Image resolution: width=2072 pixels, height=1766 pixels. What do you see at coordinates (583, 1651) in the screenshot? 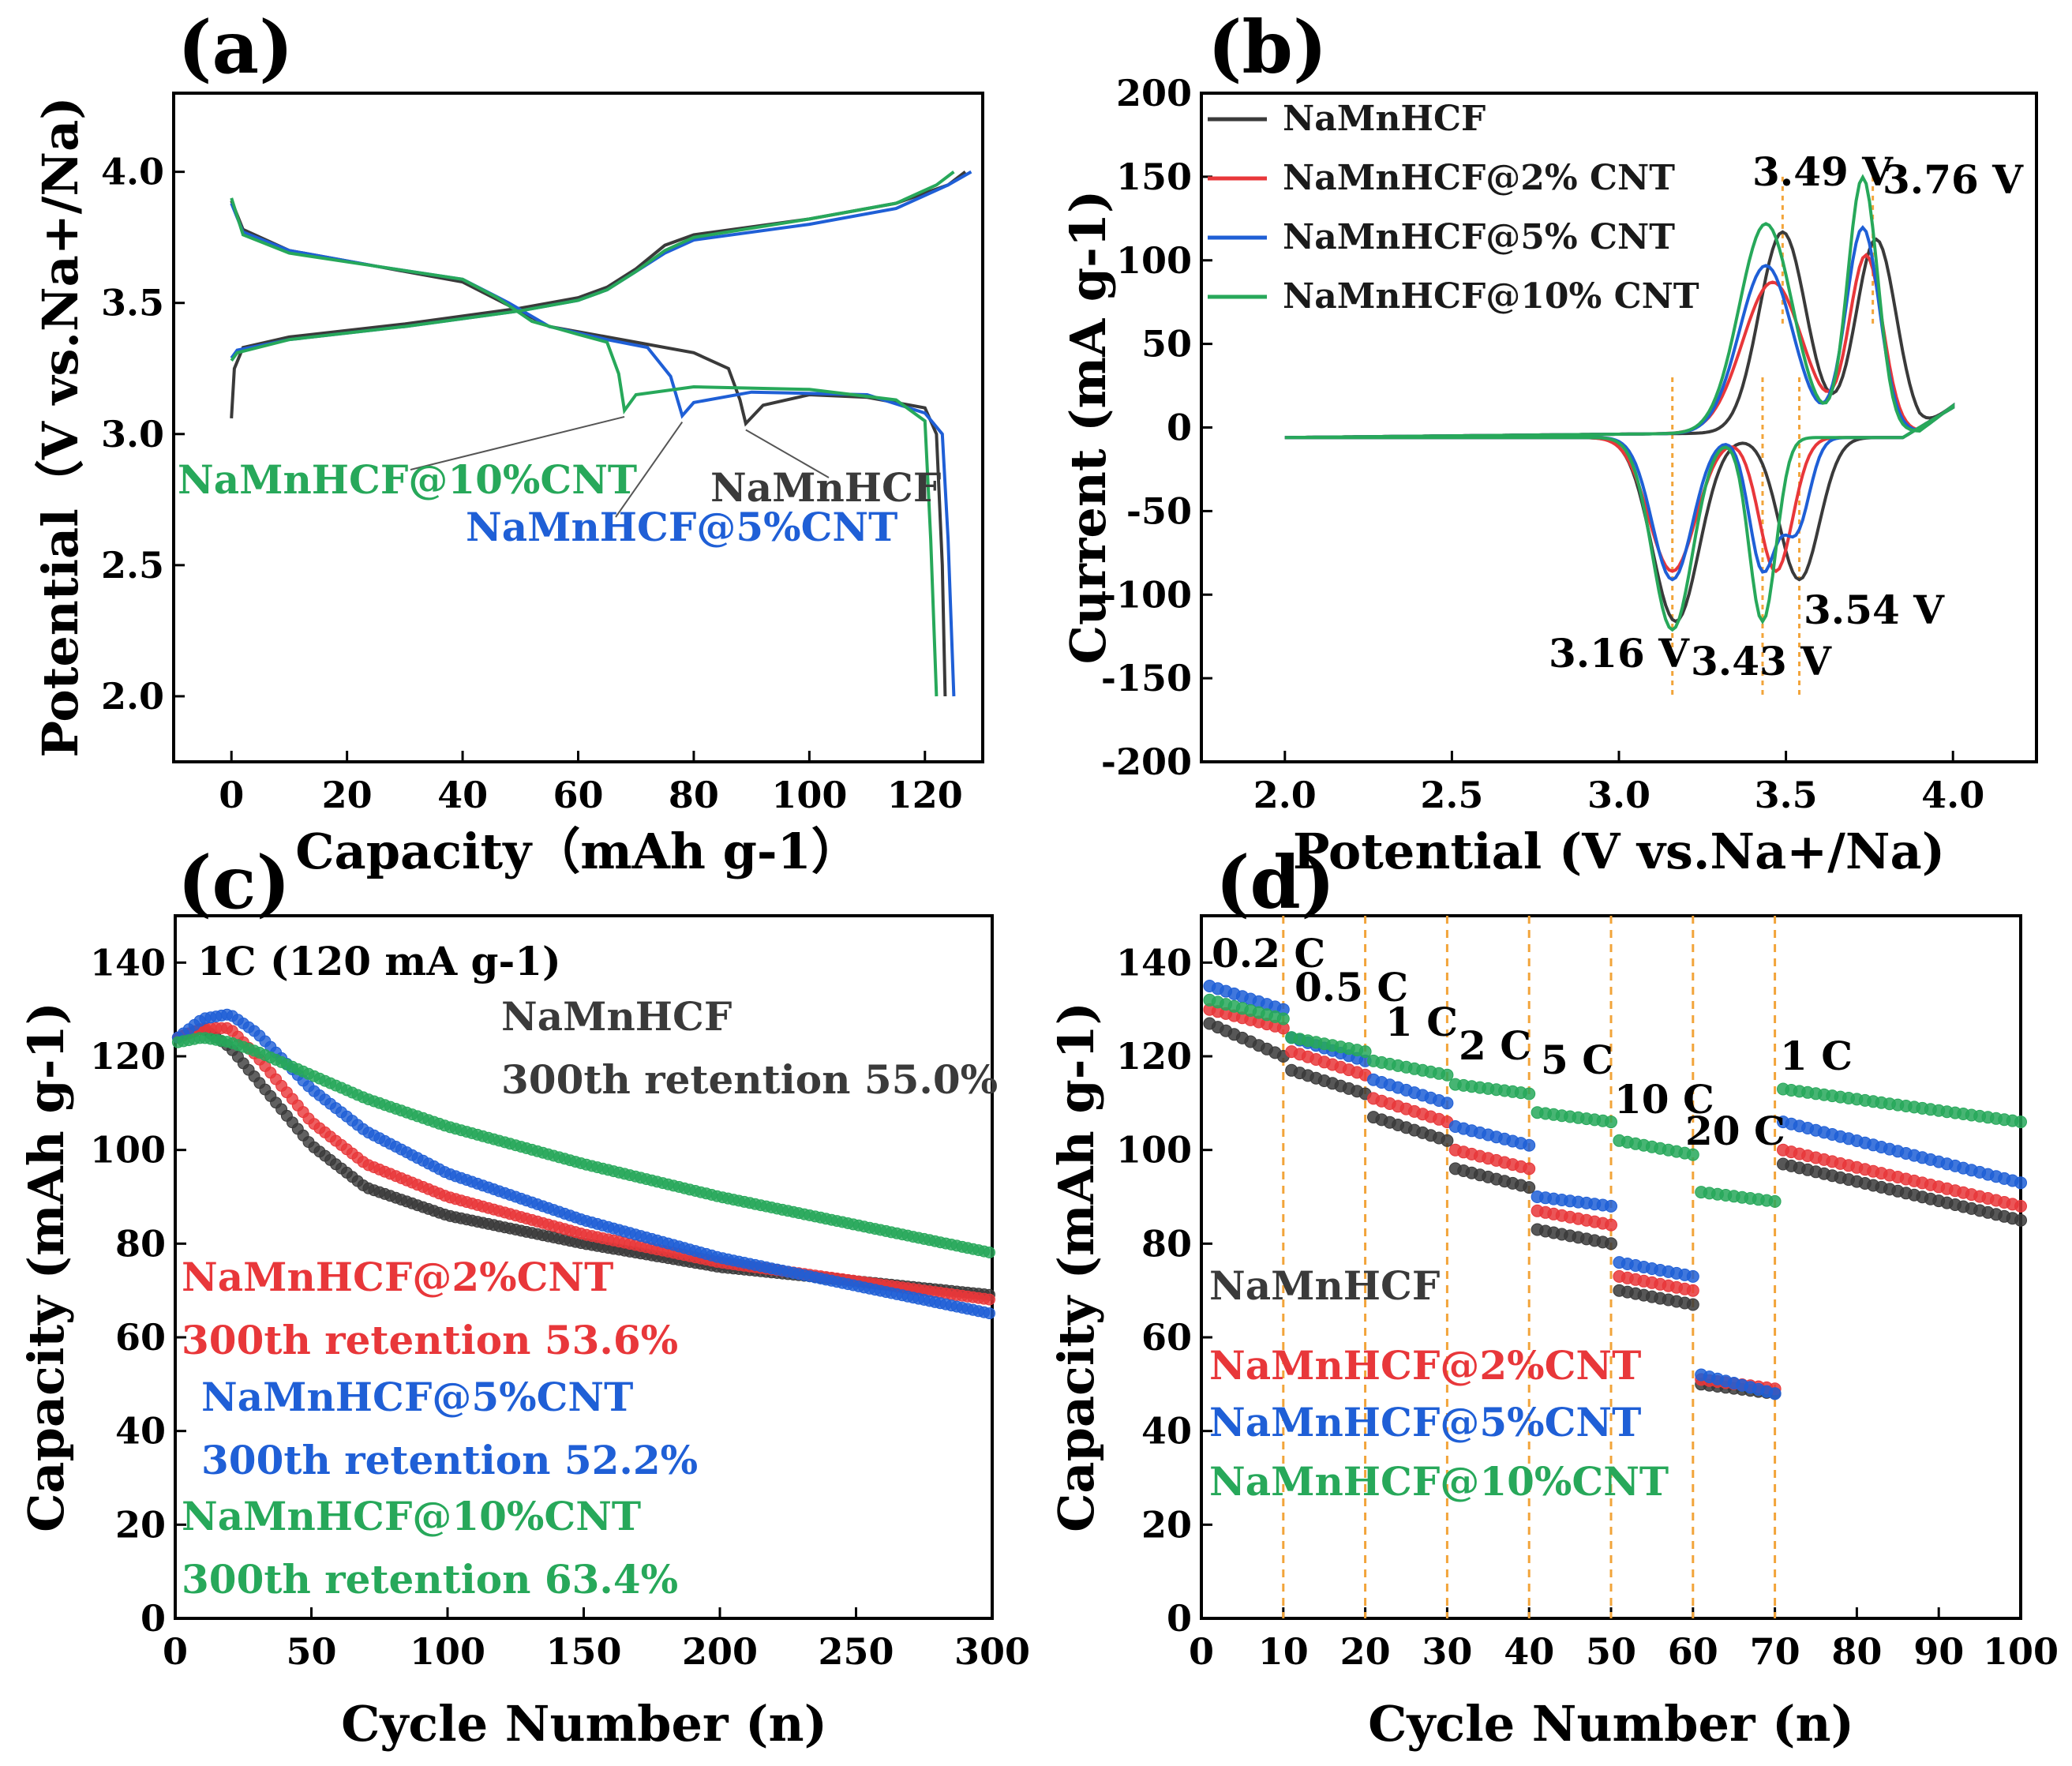
I see `panel-c-xtick-label-3: 150` at bounding box center [583, 1651].